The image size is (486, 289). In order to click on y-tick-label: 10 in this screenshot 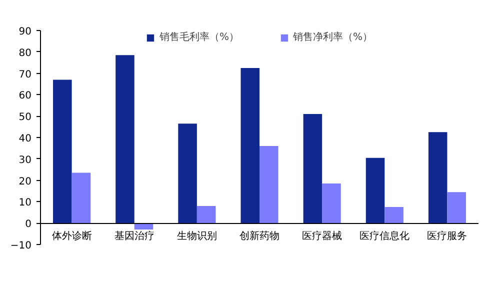, I will do `click(25, 203)`.